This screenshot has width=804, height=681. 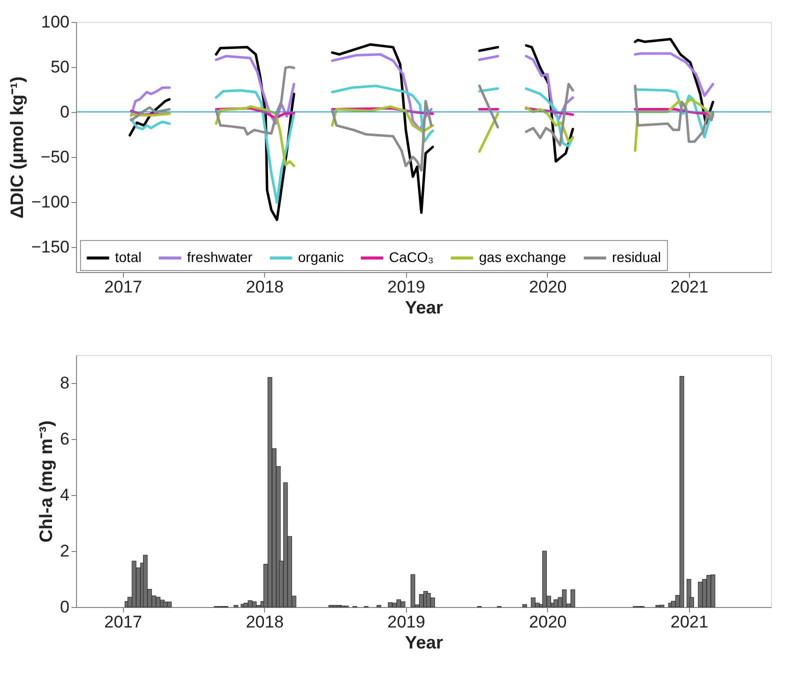 I want to click on y-axis-title: Chl-a (mg m⁻³), so click(x=46, y=481).